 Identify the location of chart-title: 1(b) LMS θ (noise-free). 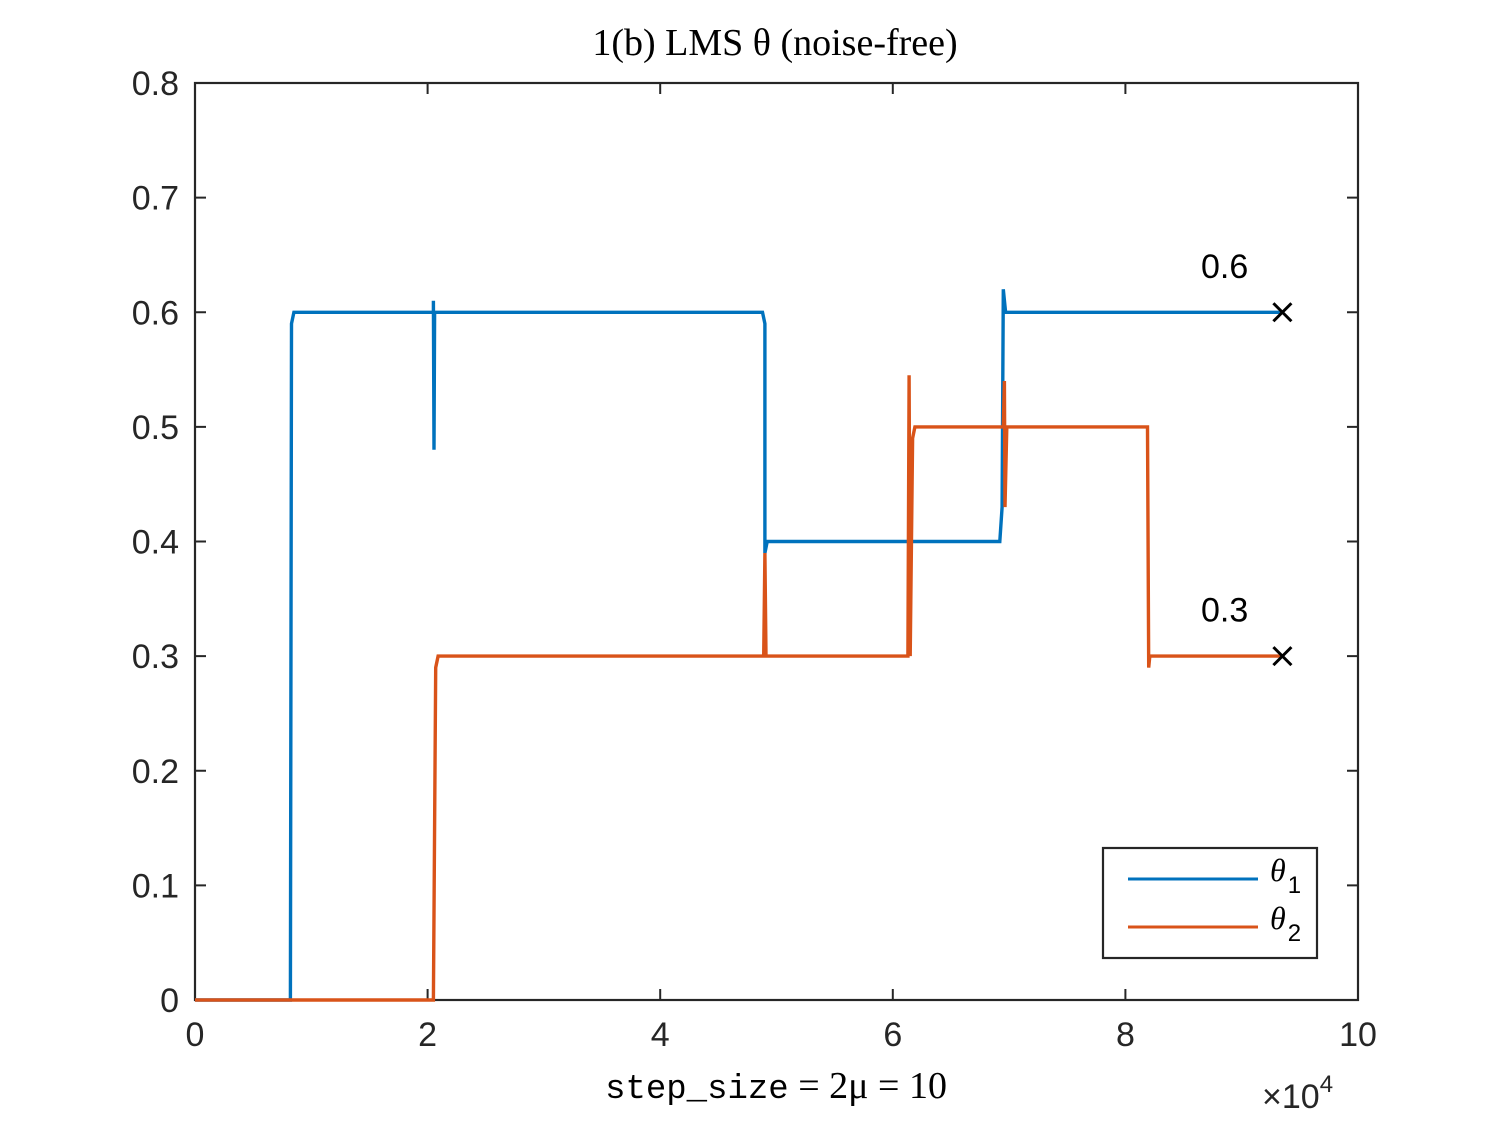
(774, 43).